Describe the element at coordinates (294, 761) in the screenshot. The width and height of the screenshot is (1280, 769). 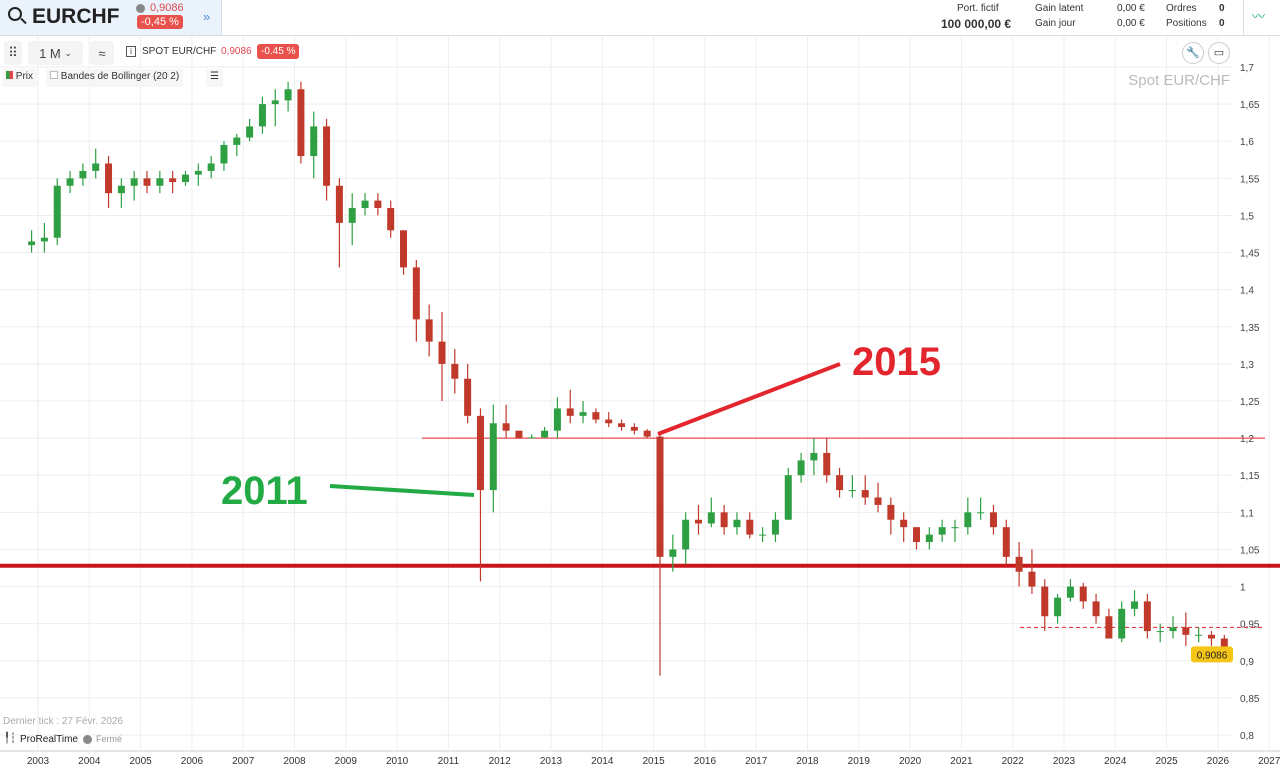
I see `x-tick-label: 2008` at that location.